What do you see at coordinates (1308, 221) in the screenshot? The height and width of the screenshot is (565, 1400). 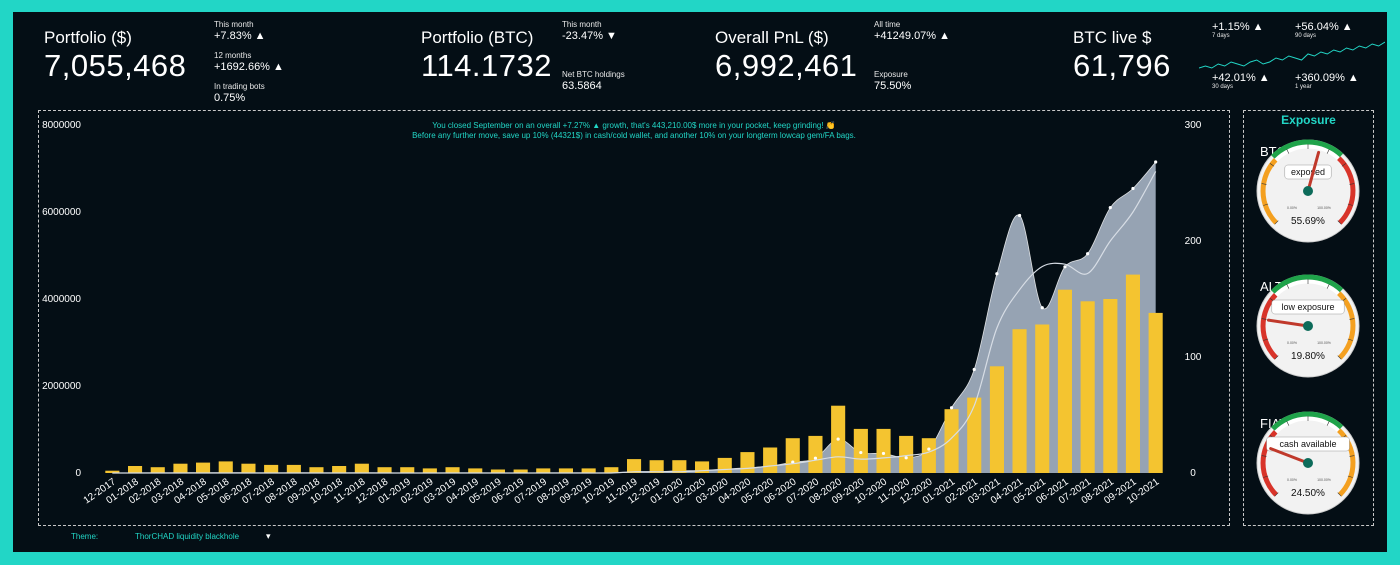 I see `gauge-value: 55.69%` at bounding box center [1308, 221].